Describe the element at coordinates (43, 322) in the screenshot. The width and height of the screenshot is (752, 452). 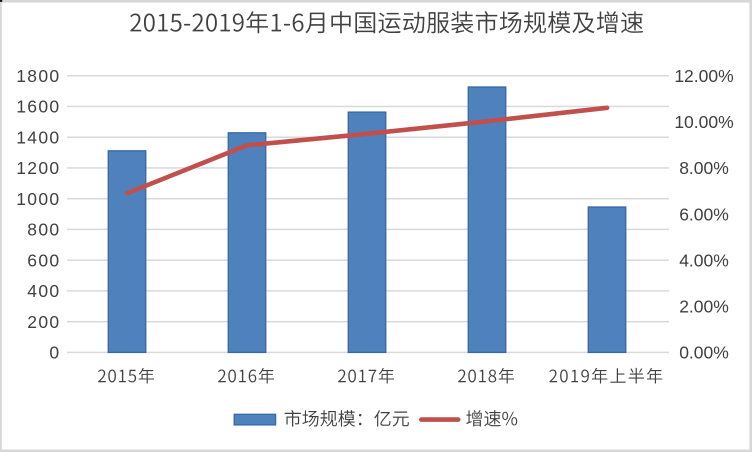
I see `svg-text: 200` at that location.